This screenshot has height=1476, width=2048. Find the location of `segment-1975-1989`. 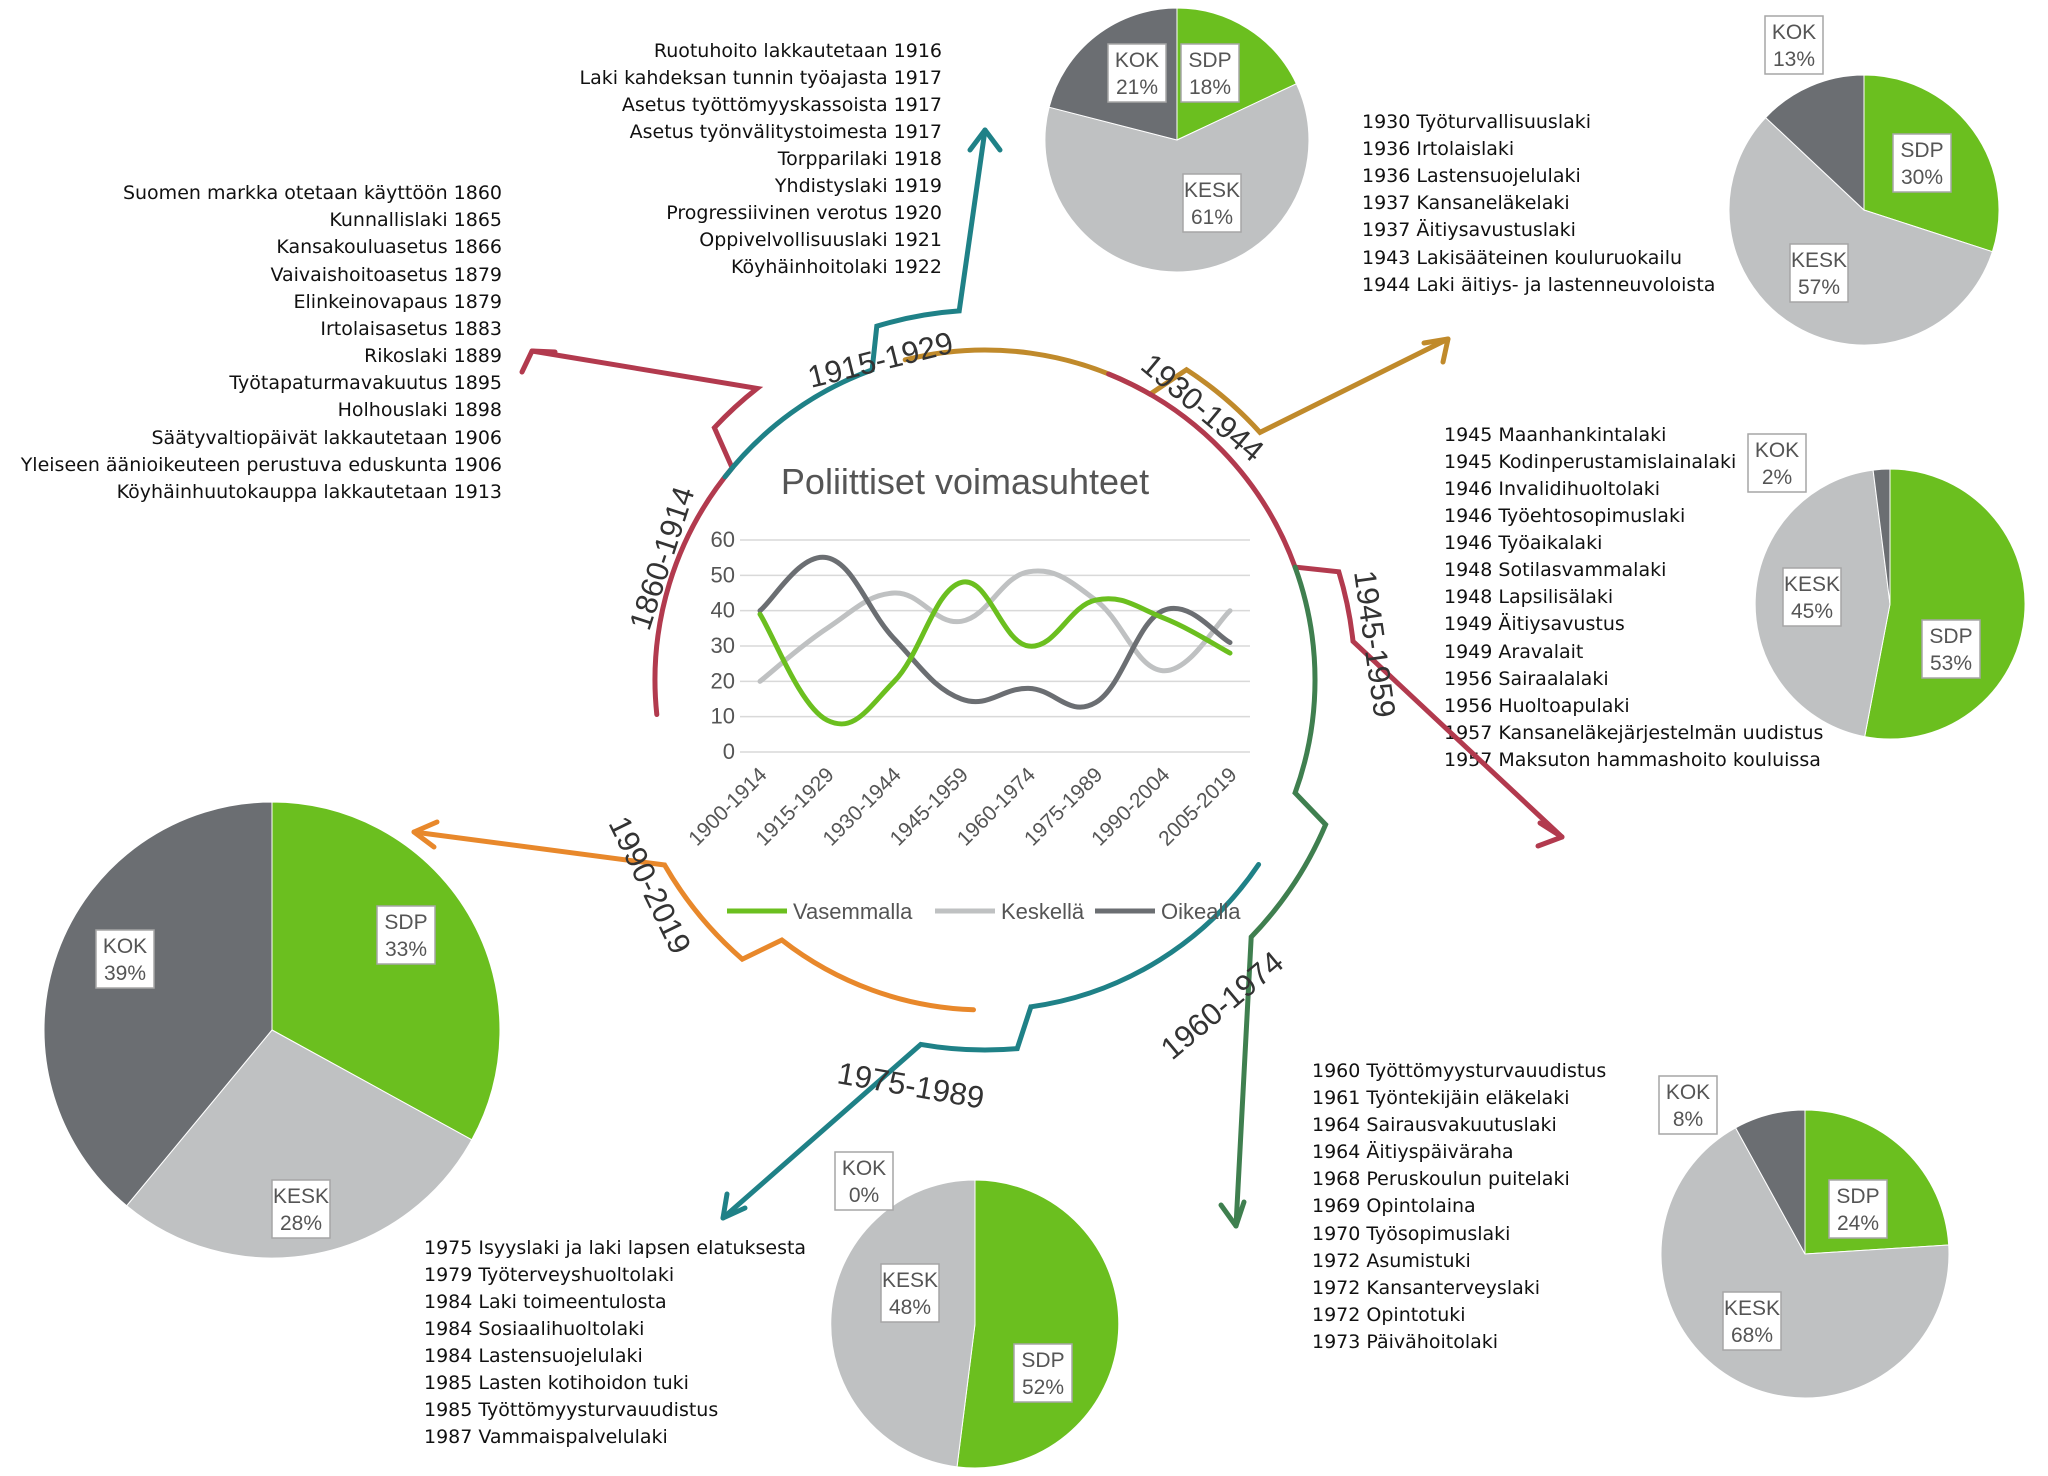

segment-1975-1989 is located at coordinates (991, 1041).